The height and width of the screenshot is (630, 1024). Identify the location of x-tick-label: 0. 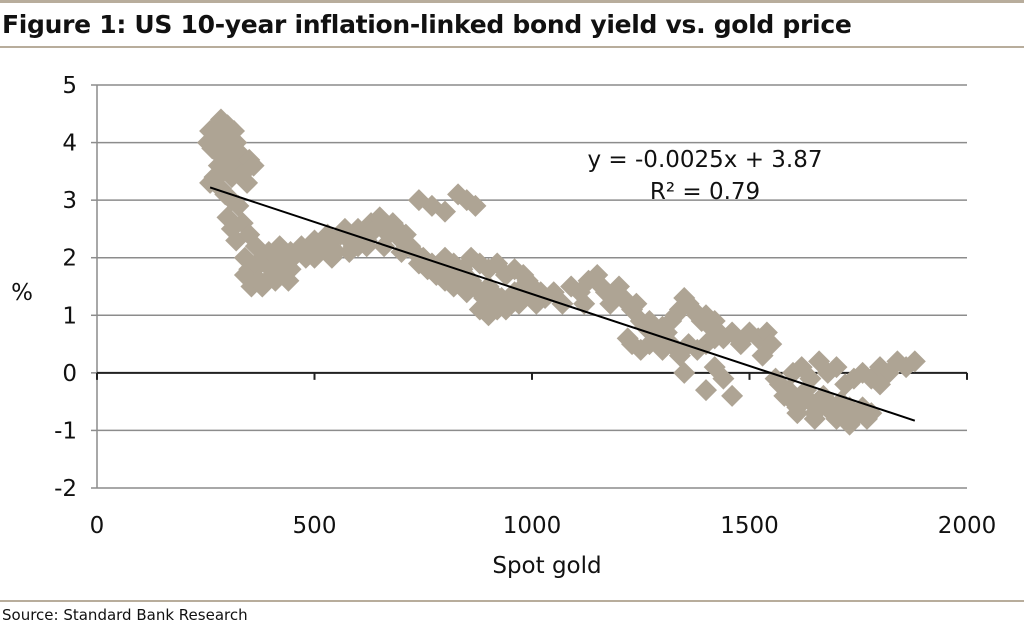
(97, 526).